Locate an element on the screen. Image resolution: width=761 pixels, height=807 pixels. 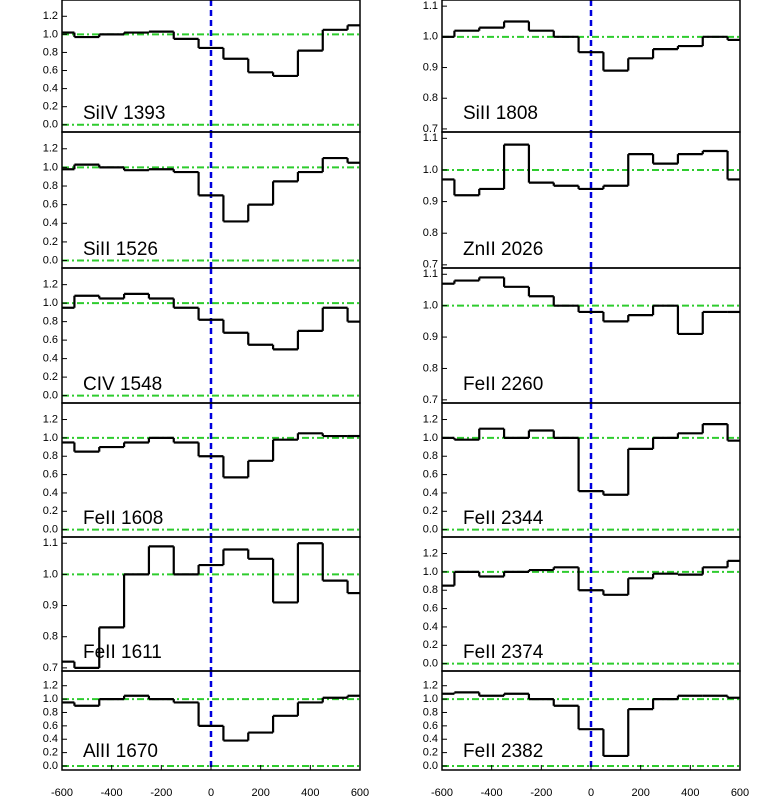
line-label: FeII 1611 is located at coordinates (122, 652).